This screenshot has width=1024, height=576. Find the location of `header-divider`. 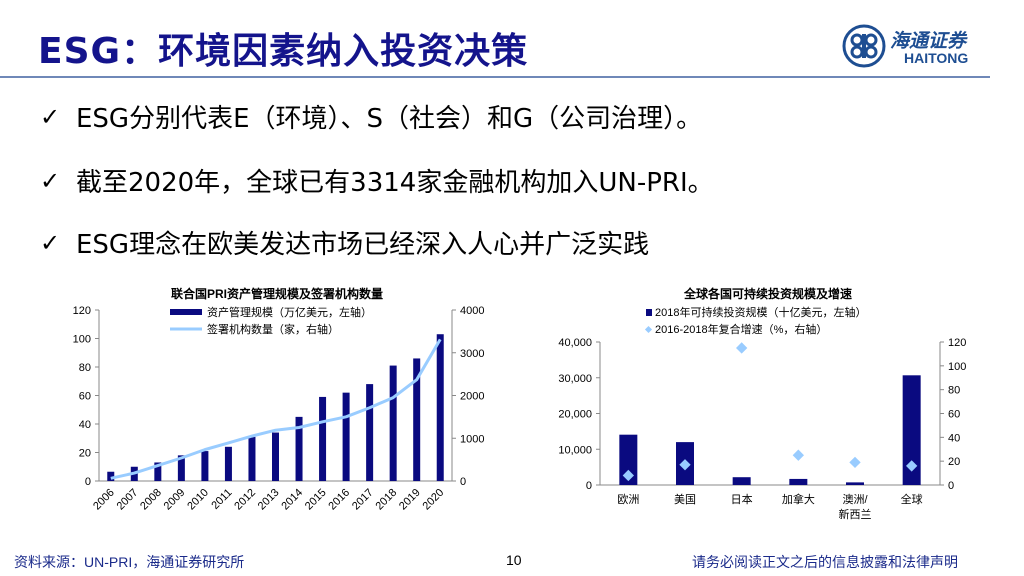

header-divider is located at coordinates (495, 77).